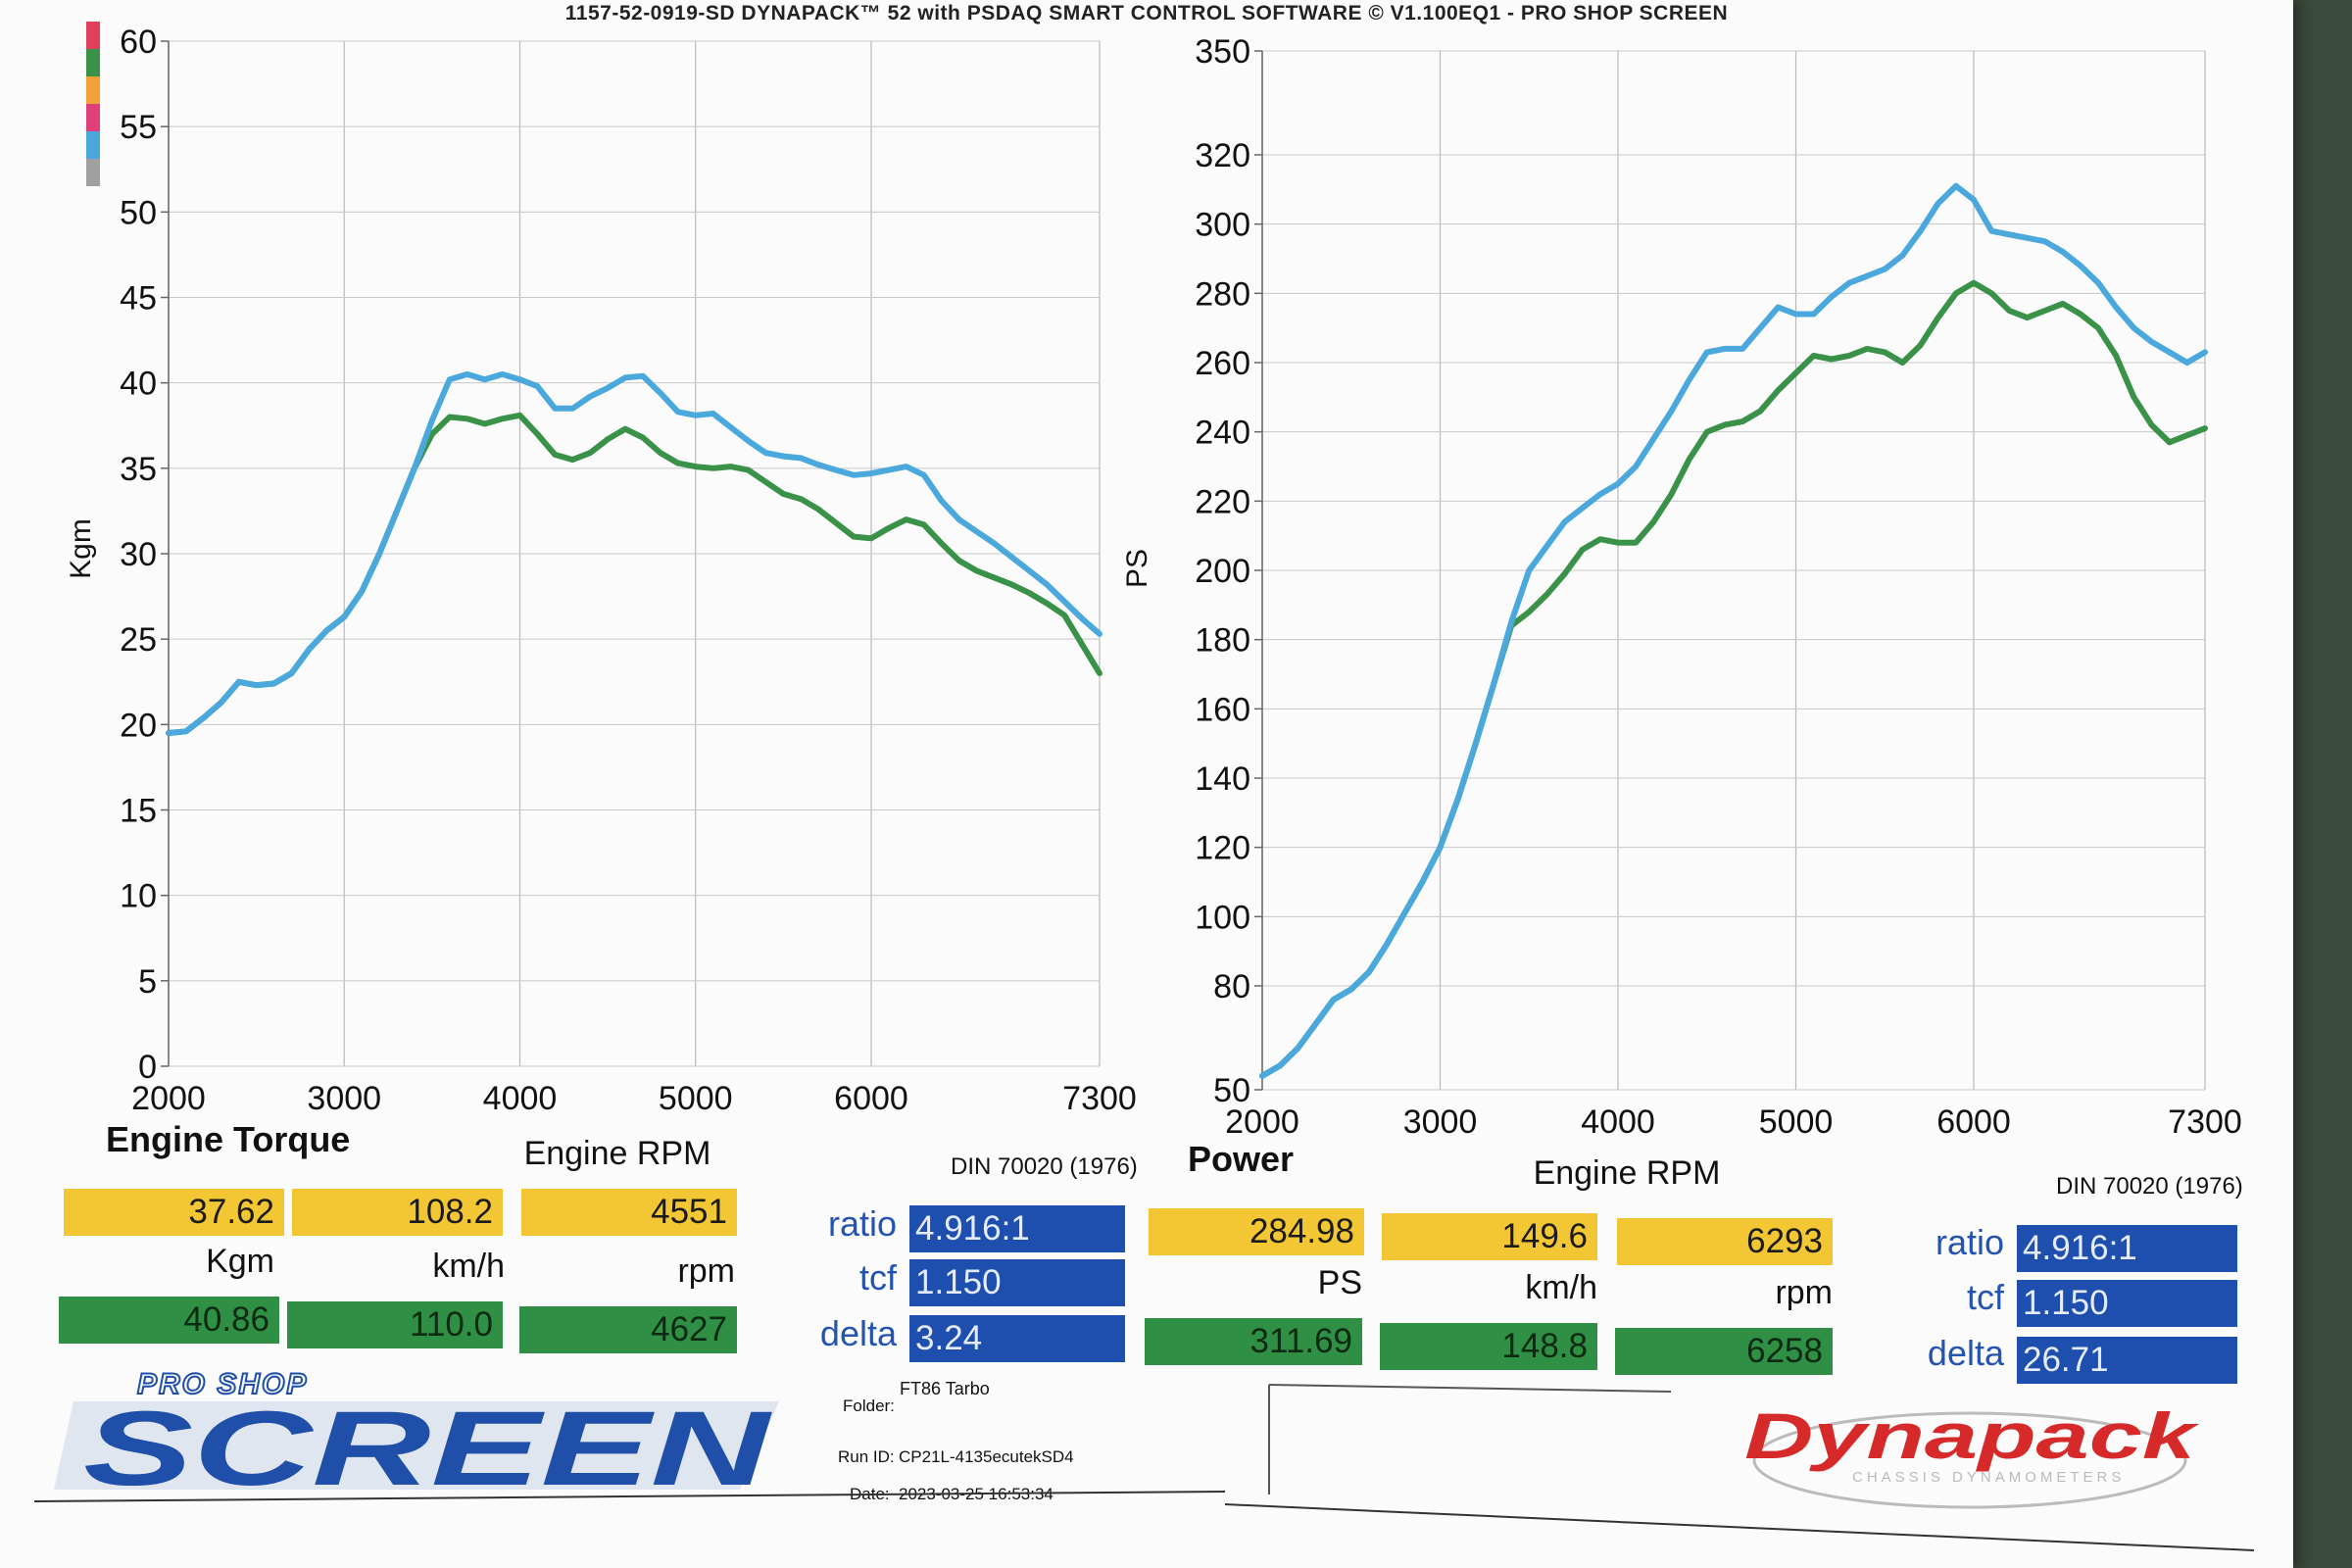 This screenshot has height=1568, width=2352. What do you see at coordinates (174, 1212) in the screenshot?
I see `torque-run1-kgm: 37.62` at bounding box center [174, 1212].